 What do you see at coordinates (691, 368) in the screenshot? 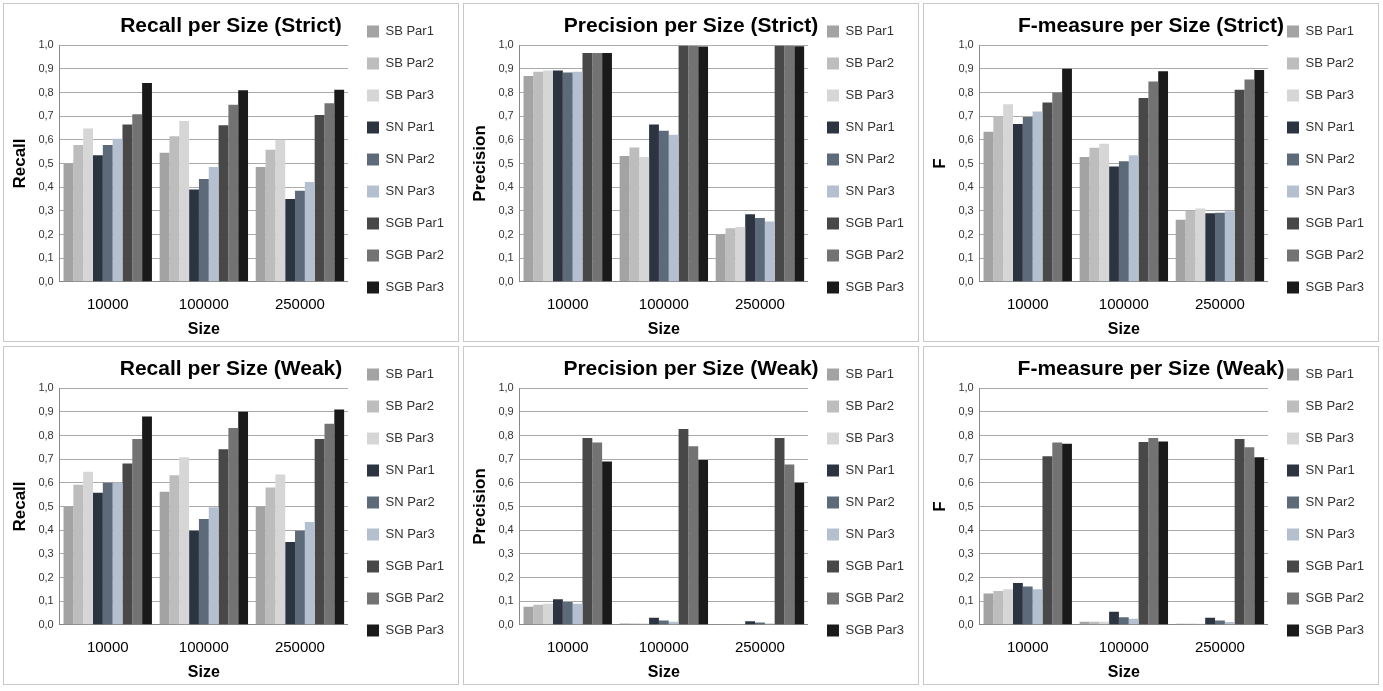
I see `chart-title: Precision per Size (Weak)` at bounding box center [691, 368].